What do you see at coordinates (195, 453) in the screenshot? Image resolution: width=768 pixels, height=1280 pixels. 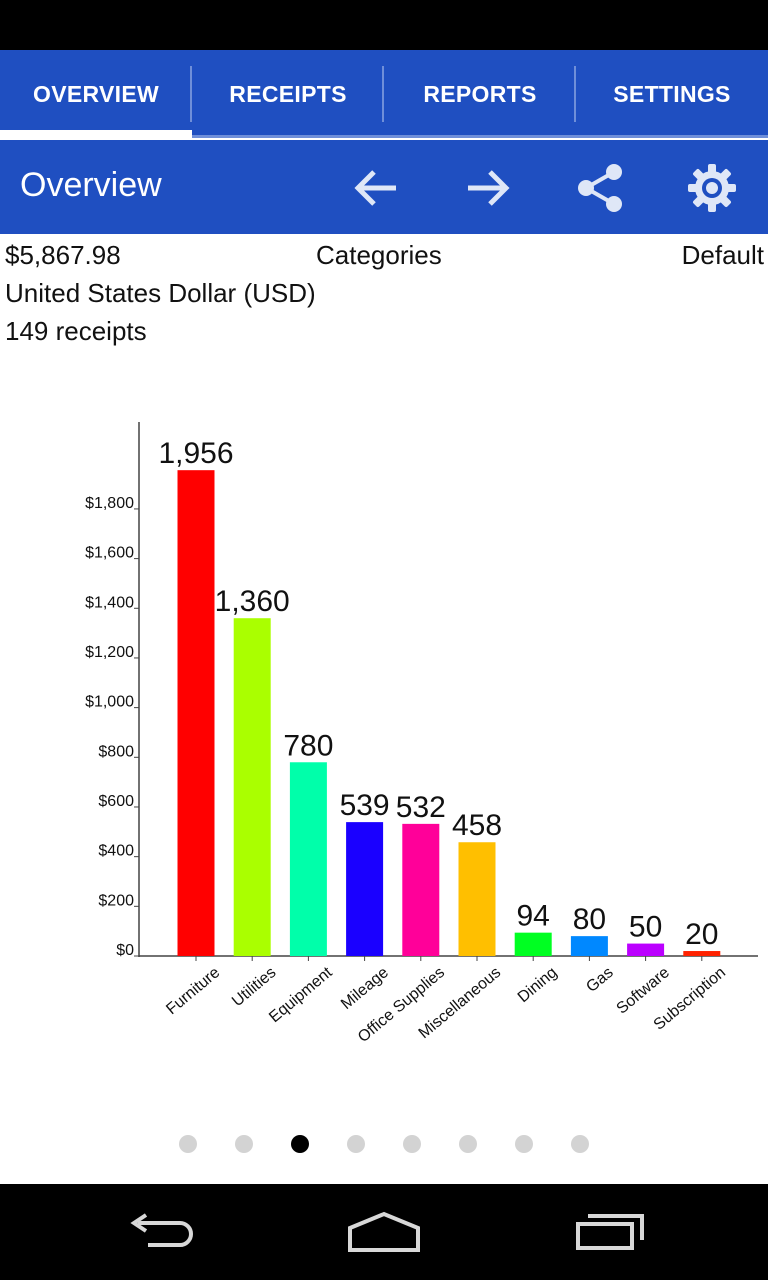 I see `bar-value-label: 1,956` at bounding box center [195, 453].